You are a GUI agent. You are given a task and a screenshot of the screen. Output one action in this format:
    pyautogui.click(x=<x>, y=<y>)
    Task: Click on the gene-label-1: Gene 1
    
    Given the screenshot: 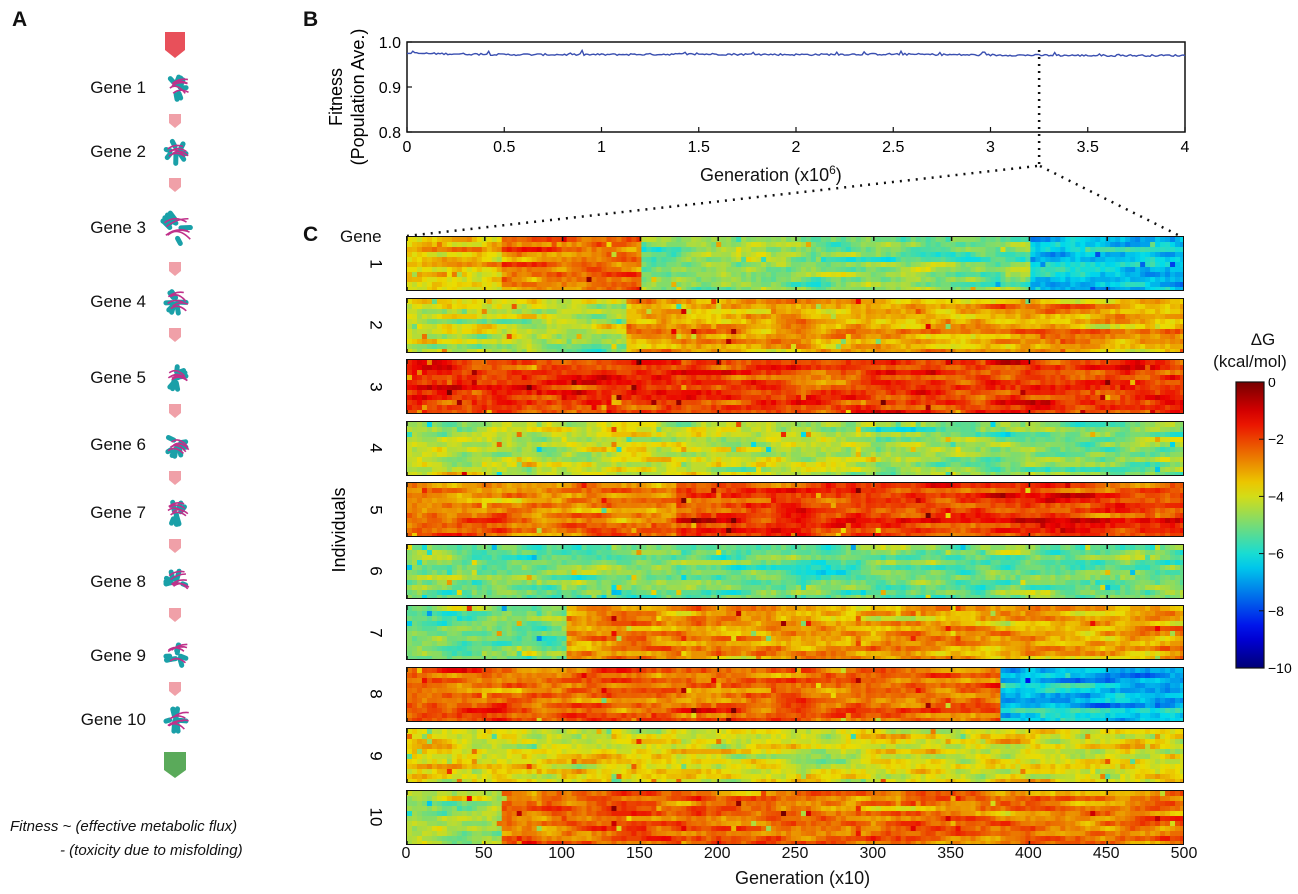 What is the action you would take?
    pyautogui.click(x=118, y=87)
    